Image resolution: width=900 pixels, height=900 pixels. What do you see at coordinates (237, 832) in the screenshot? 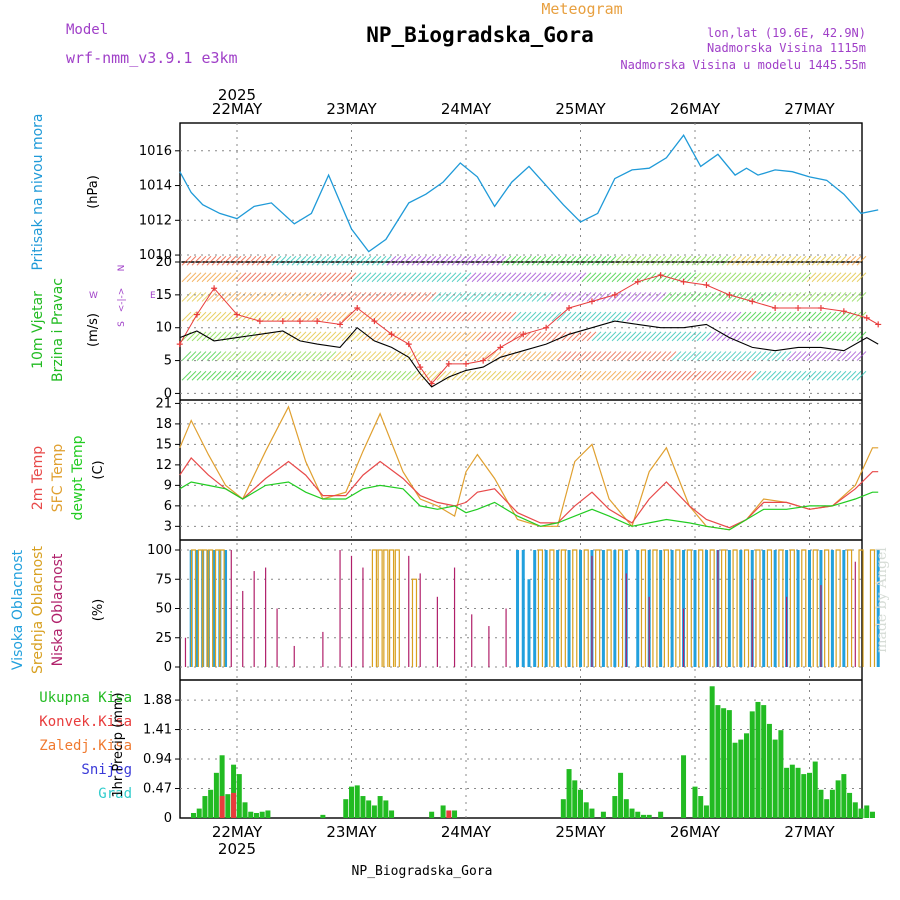
I see `bottom-day-label-0: 22MAY` at bounding box center [237, 832].